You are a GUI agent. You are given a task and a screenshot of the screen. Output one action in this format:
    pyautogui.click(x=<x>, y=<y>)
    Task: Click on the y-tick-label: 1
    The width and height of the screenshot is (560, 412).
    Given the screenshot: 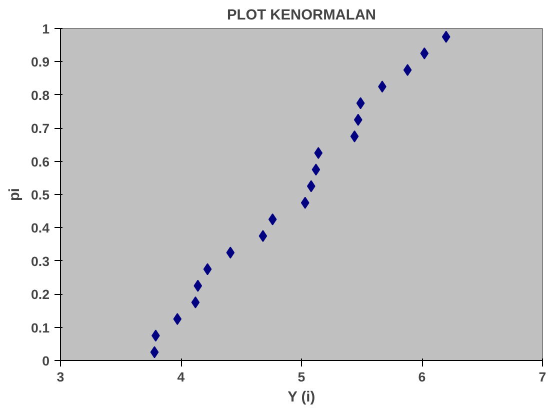 What is the action you would take?
    pyautogui.click(x=46, y=29)
    